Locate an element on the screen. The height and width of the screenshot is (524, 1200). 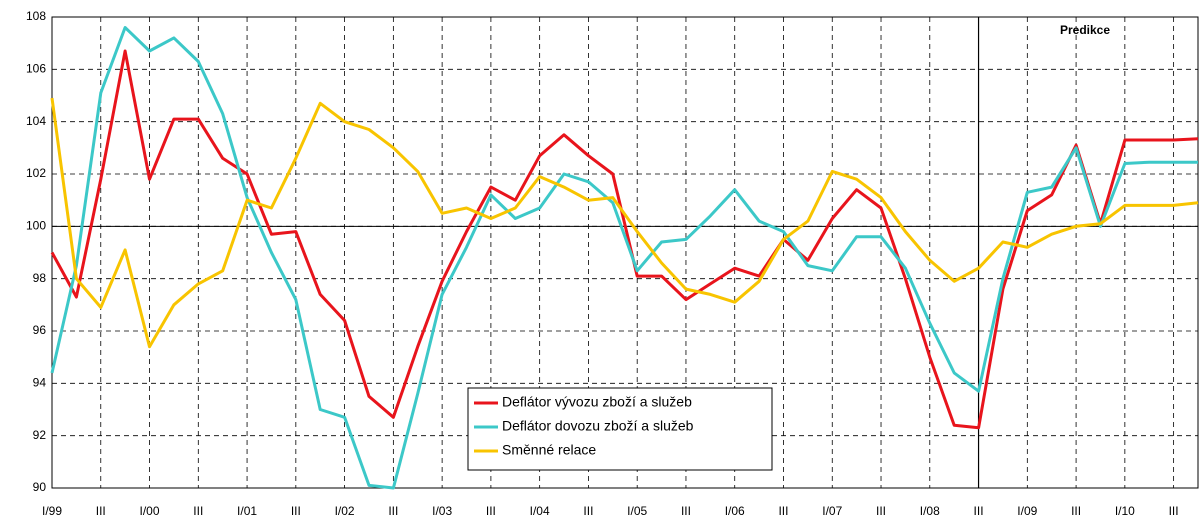
y-tick-label: 108 is located at coordinates (36, 16).